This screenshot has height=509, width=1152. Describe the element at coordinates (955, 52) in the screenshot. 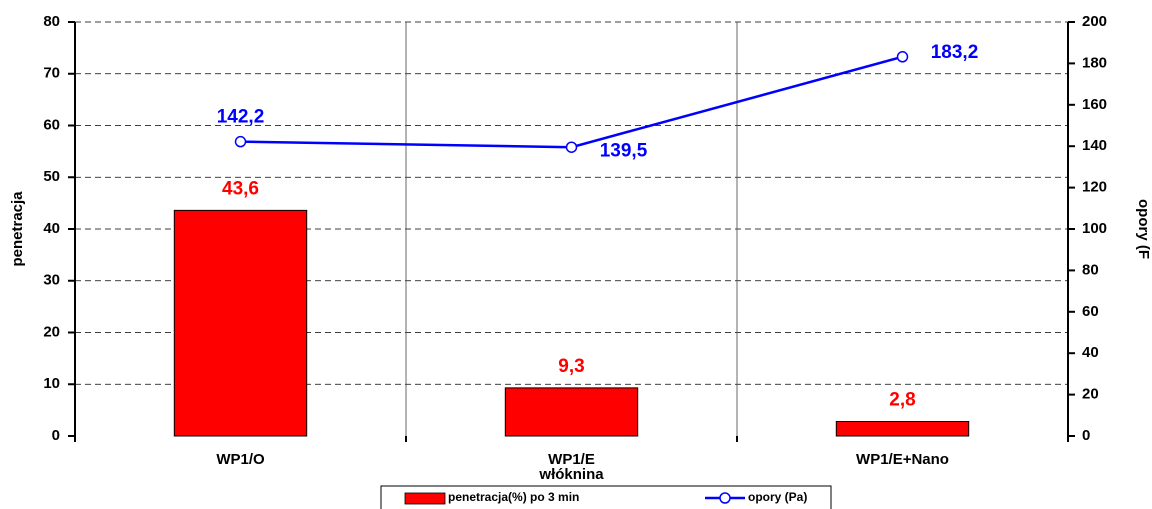

I see `data-label: 183,2` at that location.